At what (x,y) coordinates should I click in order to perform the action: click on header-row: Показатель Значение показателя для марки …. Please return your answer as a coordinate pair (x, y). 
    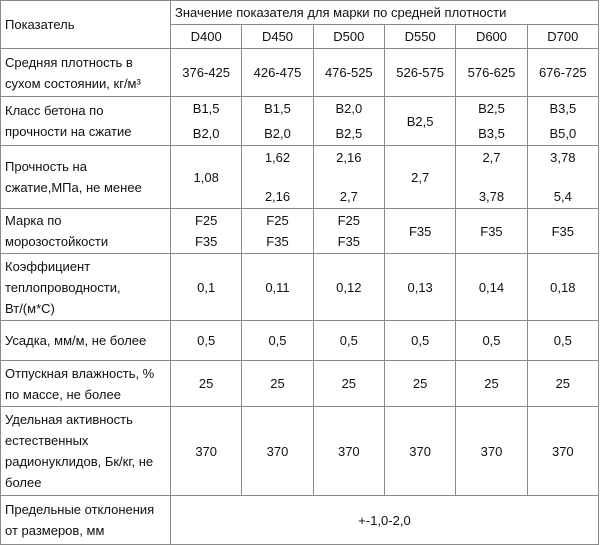
    Looking at the image, I should click on (299, 24).